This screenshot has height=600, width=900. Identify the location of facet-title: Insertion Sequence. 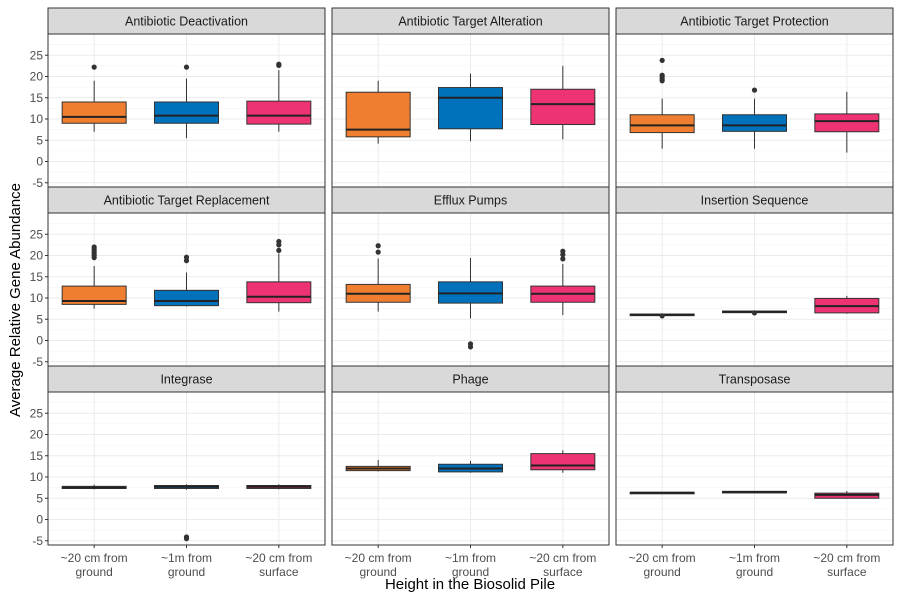
(755, 201).